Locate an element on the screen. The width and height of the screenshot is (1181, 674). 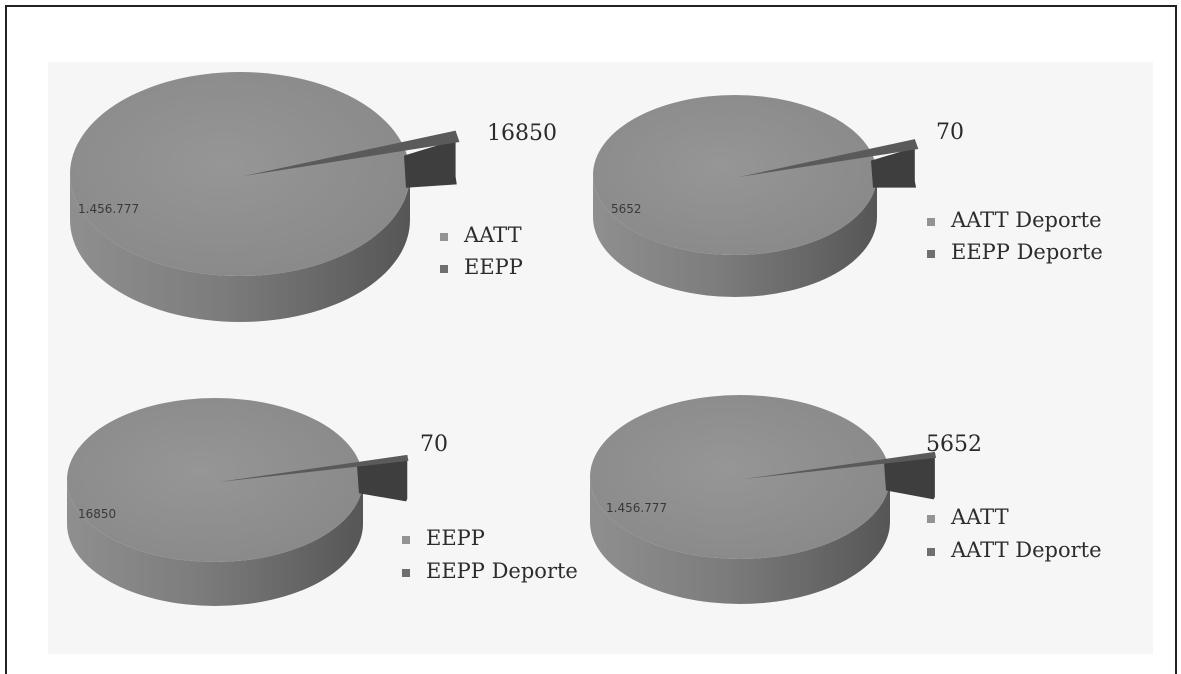
legend: EEPP EEPP Deporte is located at coordinates (490, 554).